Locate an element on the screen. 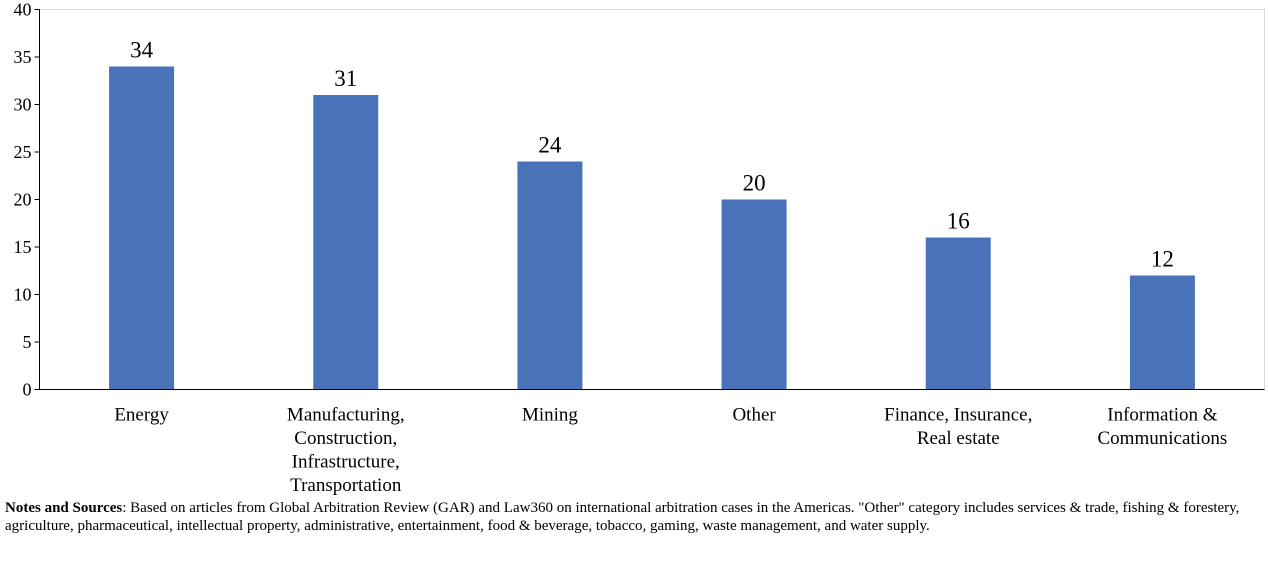  data-label: 16 is located at coordinates (958, 221).